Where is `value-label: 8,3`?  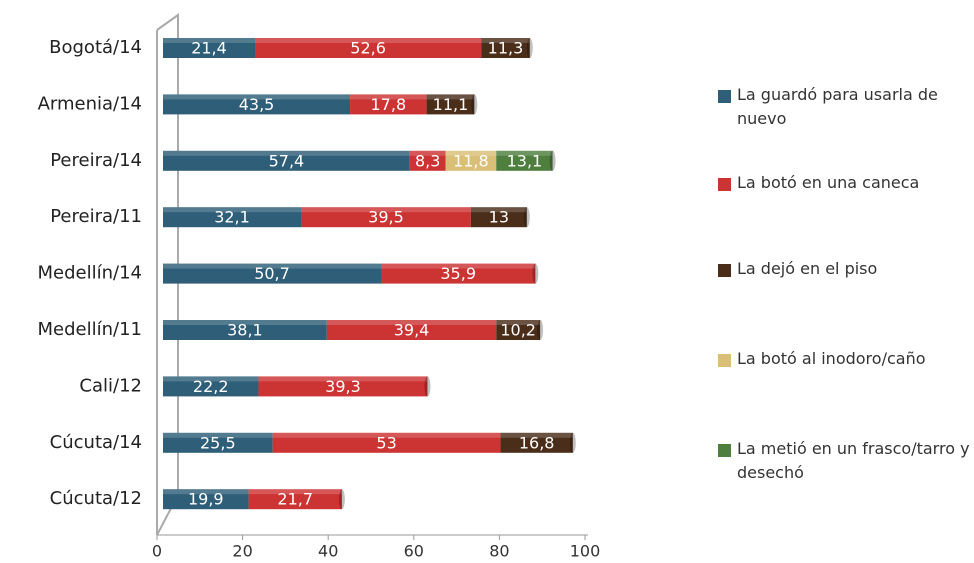
value-label: 8,3 is located at coordinates (427, 160).